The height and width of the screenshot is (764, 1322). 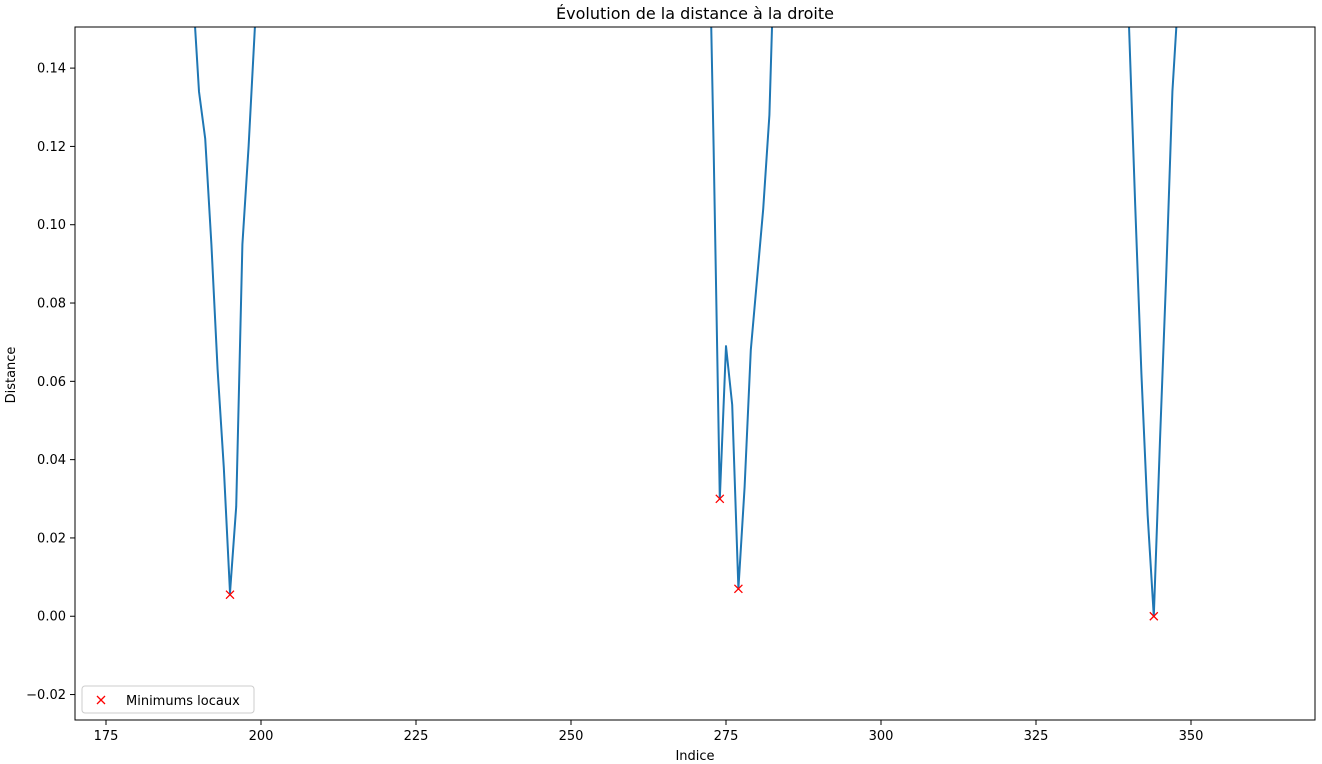 I want to click on y-tick-label: 0.12, so click(x=51, y=147).